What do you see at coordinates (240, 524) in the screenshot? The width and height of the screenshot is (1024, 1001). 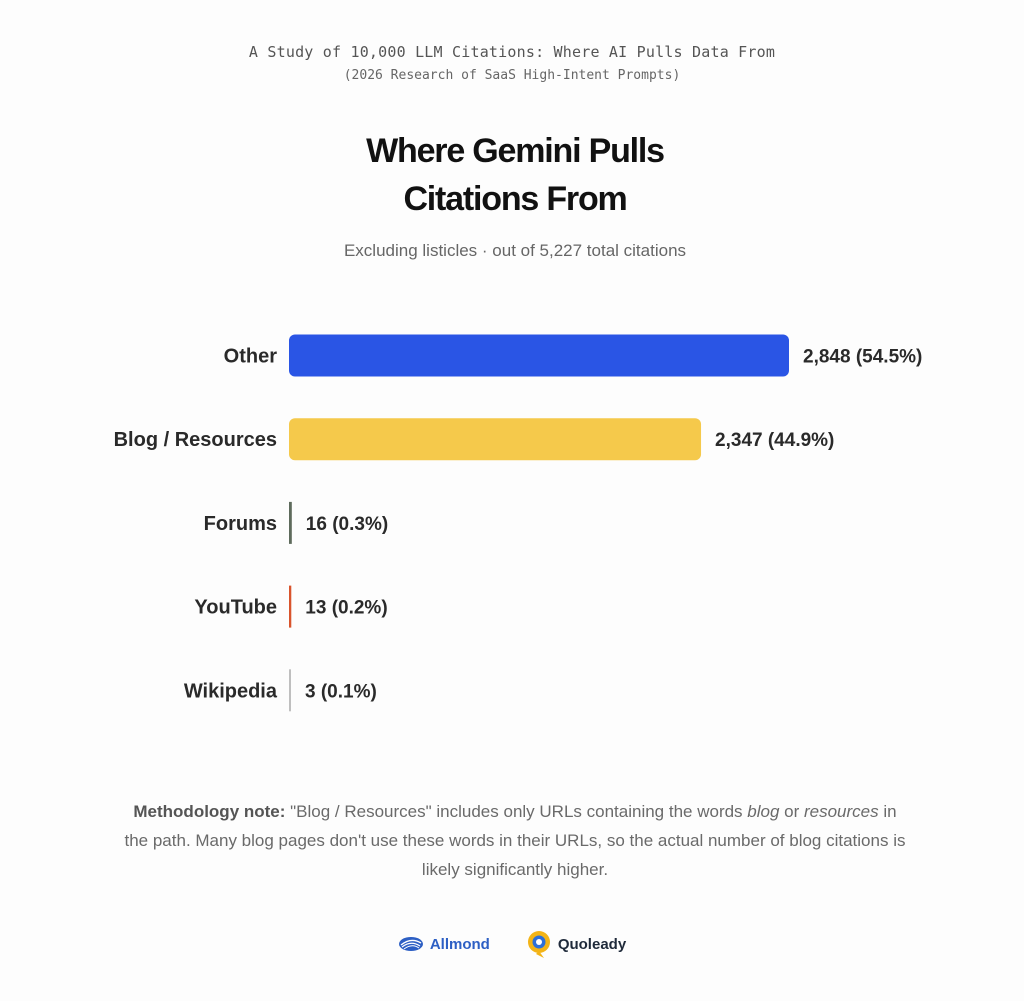 I see `category-label-forums: Forums` at bounding box center [240, 524].